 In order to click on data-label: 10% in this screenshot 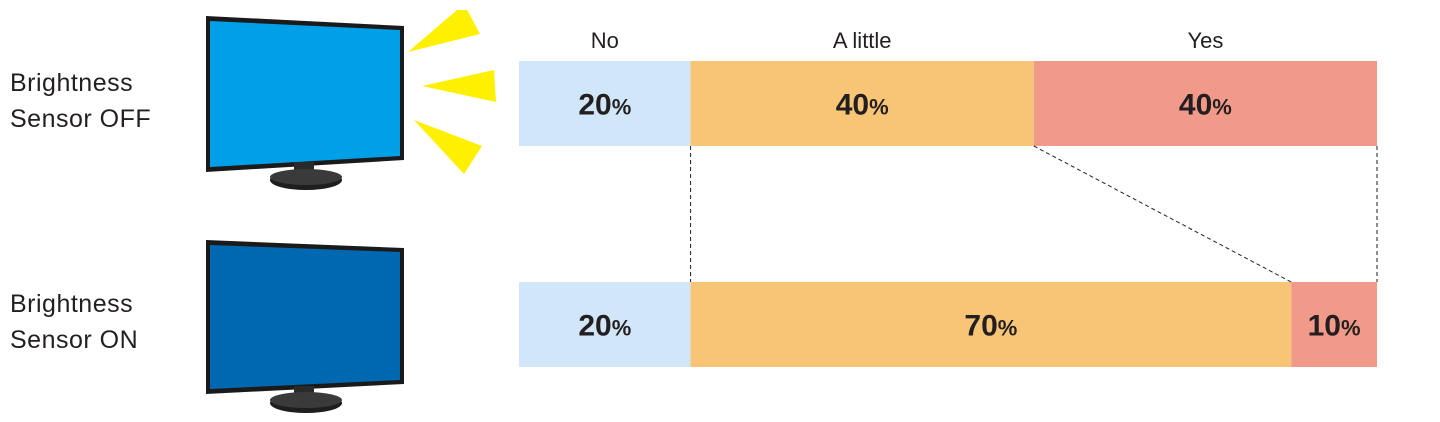, I will do `click(1334, 326)`.